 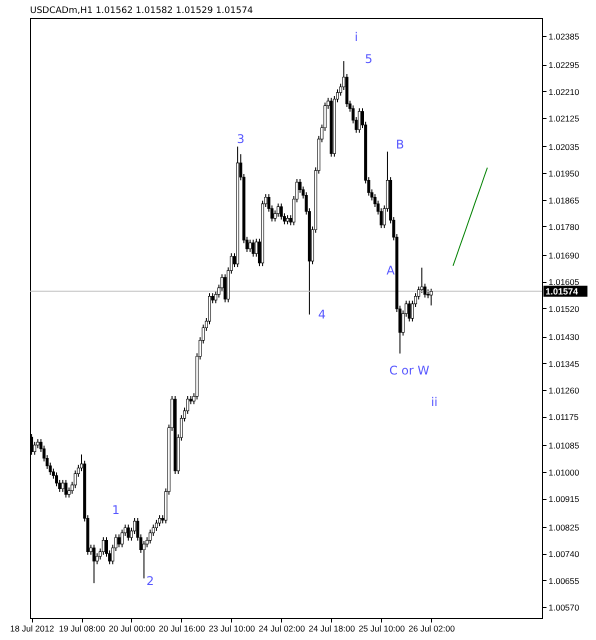 What do you see at coordinates (356, 37) in the screenshot?
I see `annotation: i` at bounding box center [356, 37].